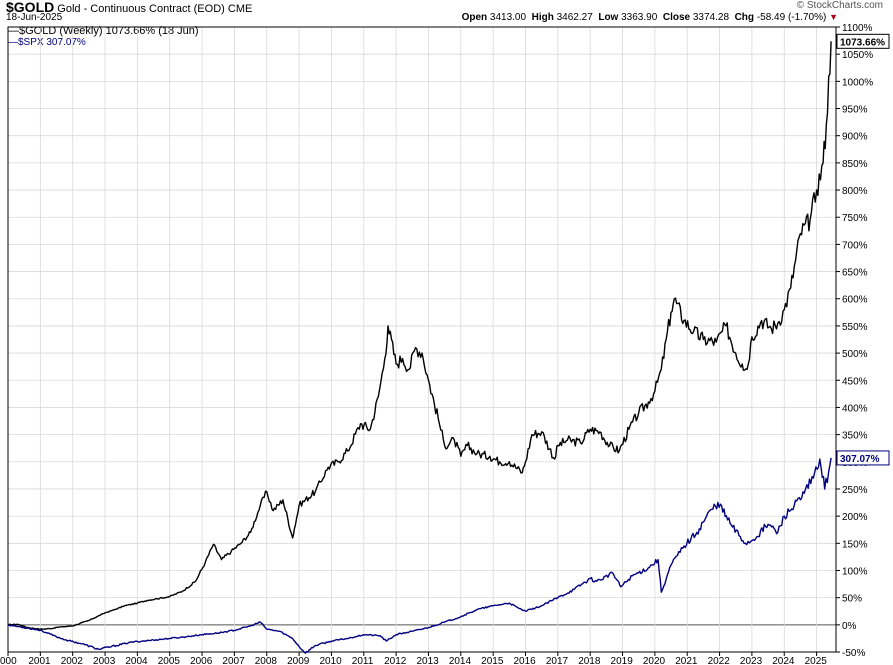 The image size is (893, 665). I want to click on brand-watermark: © StockCharts.com, so click(839, 5).